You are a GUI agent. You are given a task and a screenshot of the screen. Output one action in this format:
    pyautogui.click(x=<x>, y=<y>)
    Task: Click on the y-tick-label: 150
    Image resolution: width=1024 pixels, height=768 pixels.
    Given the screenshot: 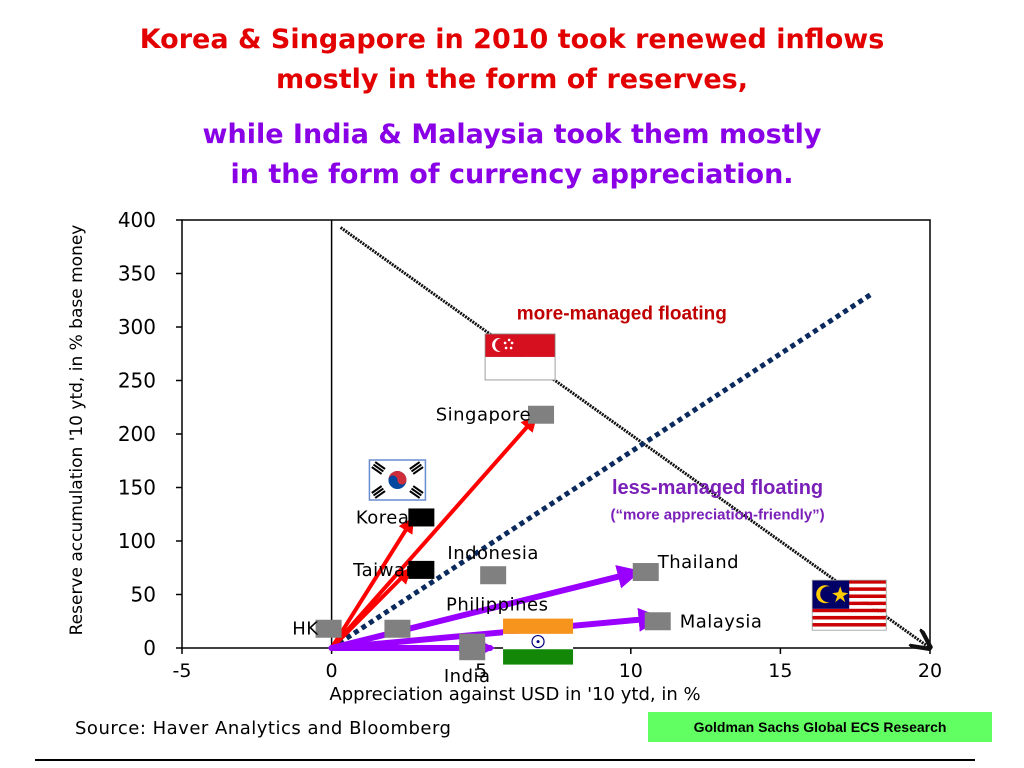 What is the action you would take?
    pyautogui.click(x=137, y=488)
    